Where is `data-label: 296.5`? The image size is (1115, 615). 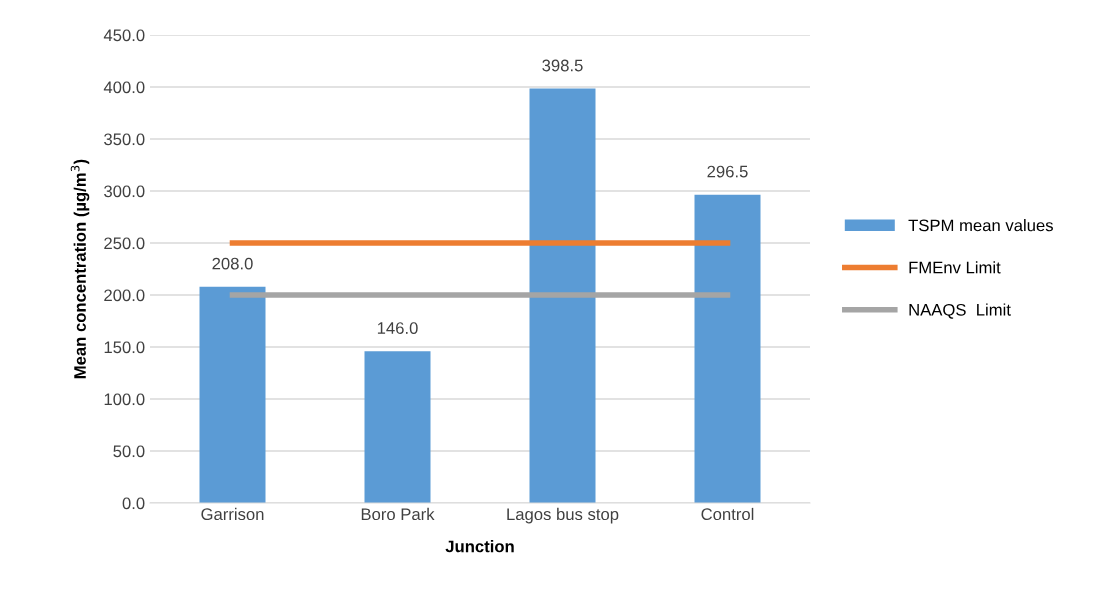
data-label: 296.5 is located at coordinates (727, 171).